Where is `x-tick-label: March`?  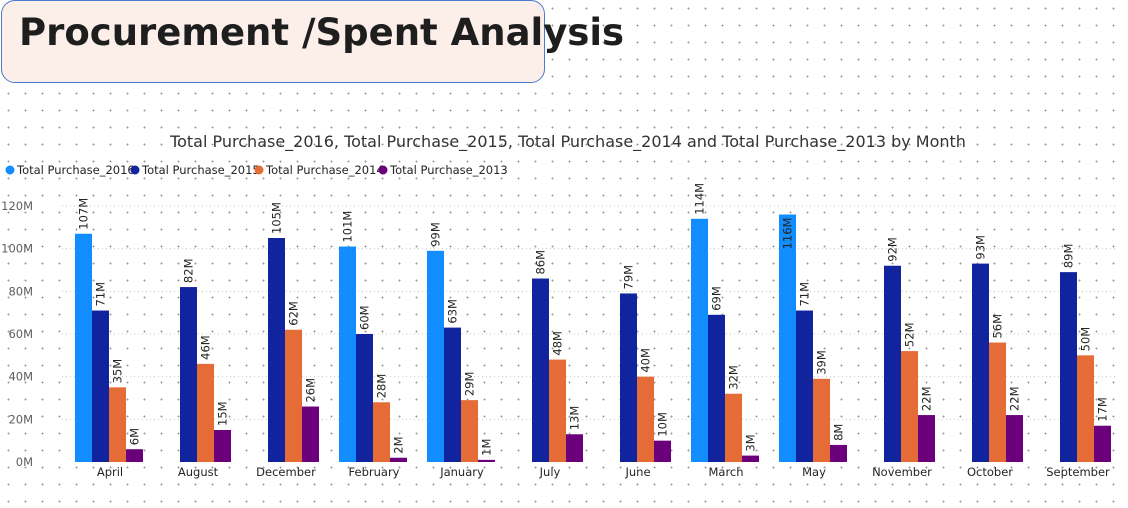
x-tick-label: March is located at coordinates (725, 472).